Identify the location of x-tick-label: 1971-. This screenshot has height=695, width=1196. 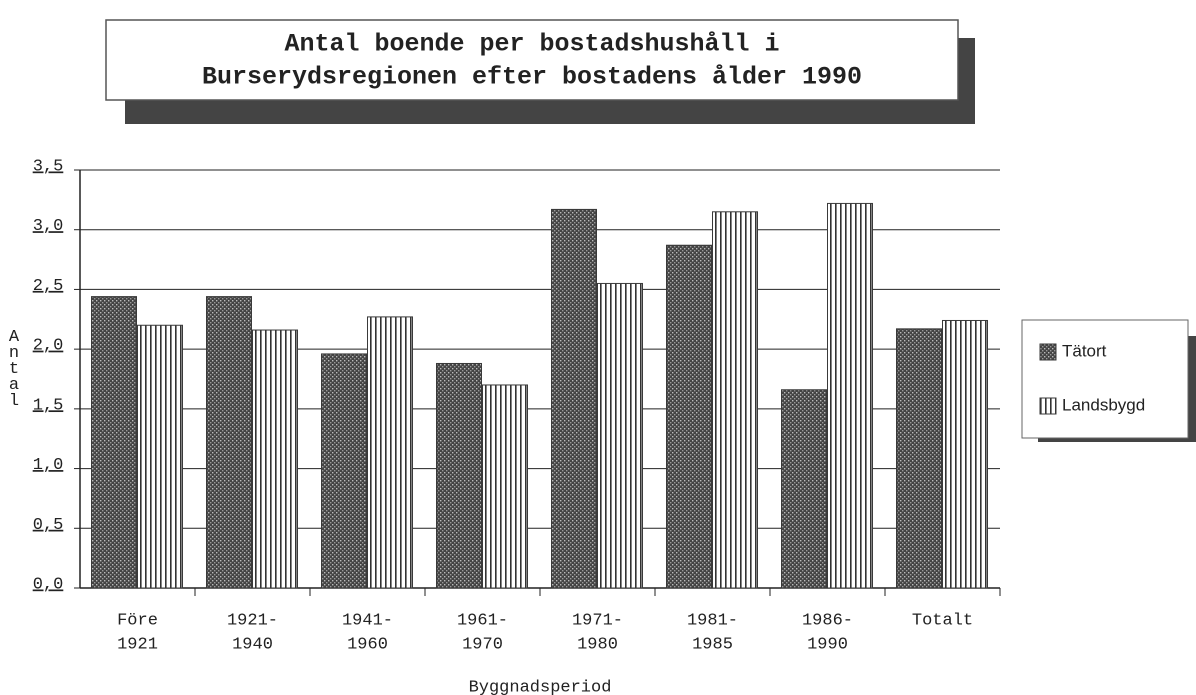
(597, 620).